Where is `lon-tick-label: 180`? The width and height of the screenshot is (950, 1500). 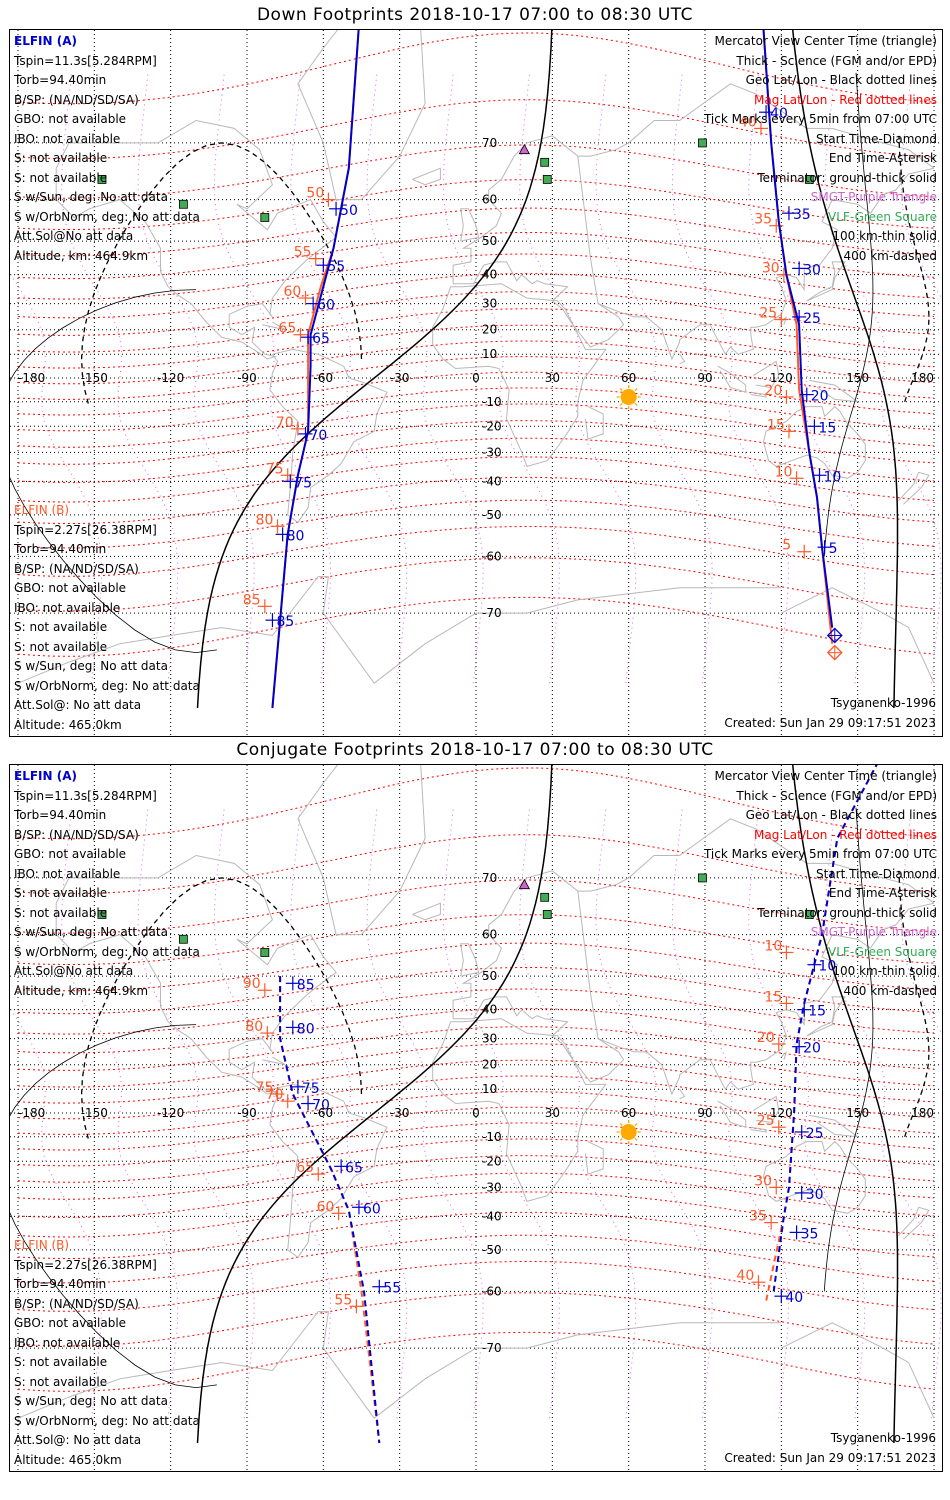 lon-tick-label: 180 is located at coordinates (922, 1113).